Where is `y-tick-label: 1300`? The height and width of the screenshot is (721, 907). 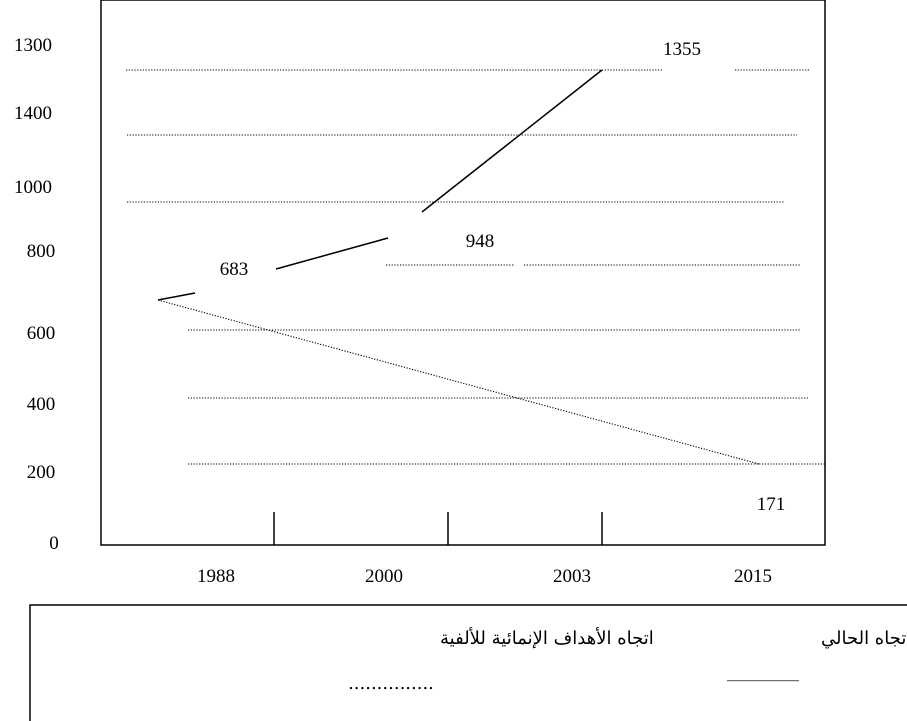 y-tick-label: 1300 is located at coordinates (33, 45).